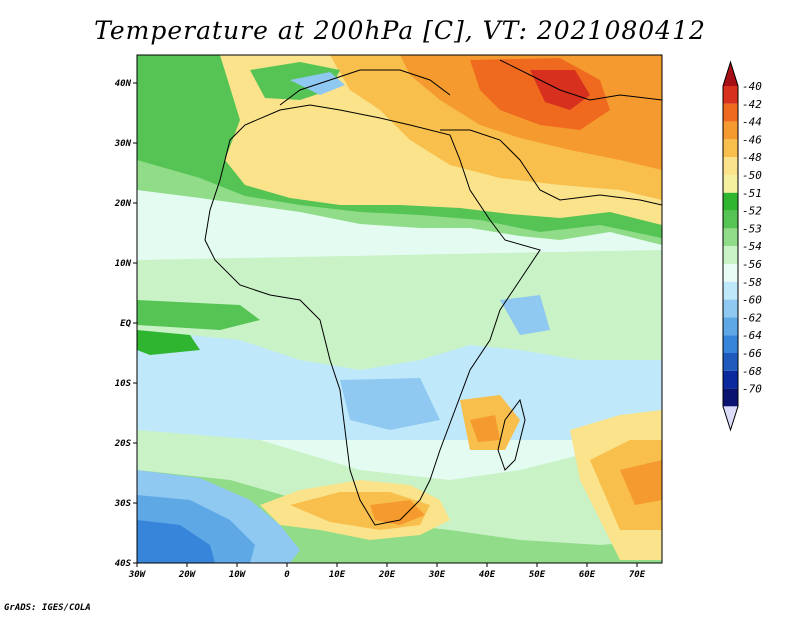 Image resolution: width=800 pixels, height=618 pixels. What do you see at coordinates (437, 575) in the screenshot?
I see `lon-label: 30E` at bounding box center [437, 575].